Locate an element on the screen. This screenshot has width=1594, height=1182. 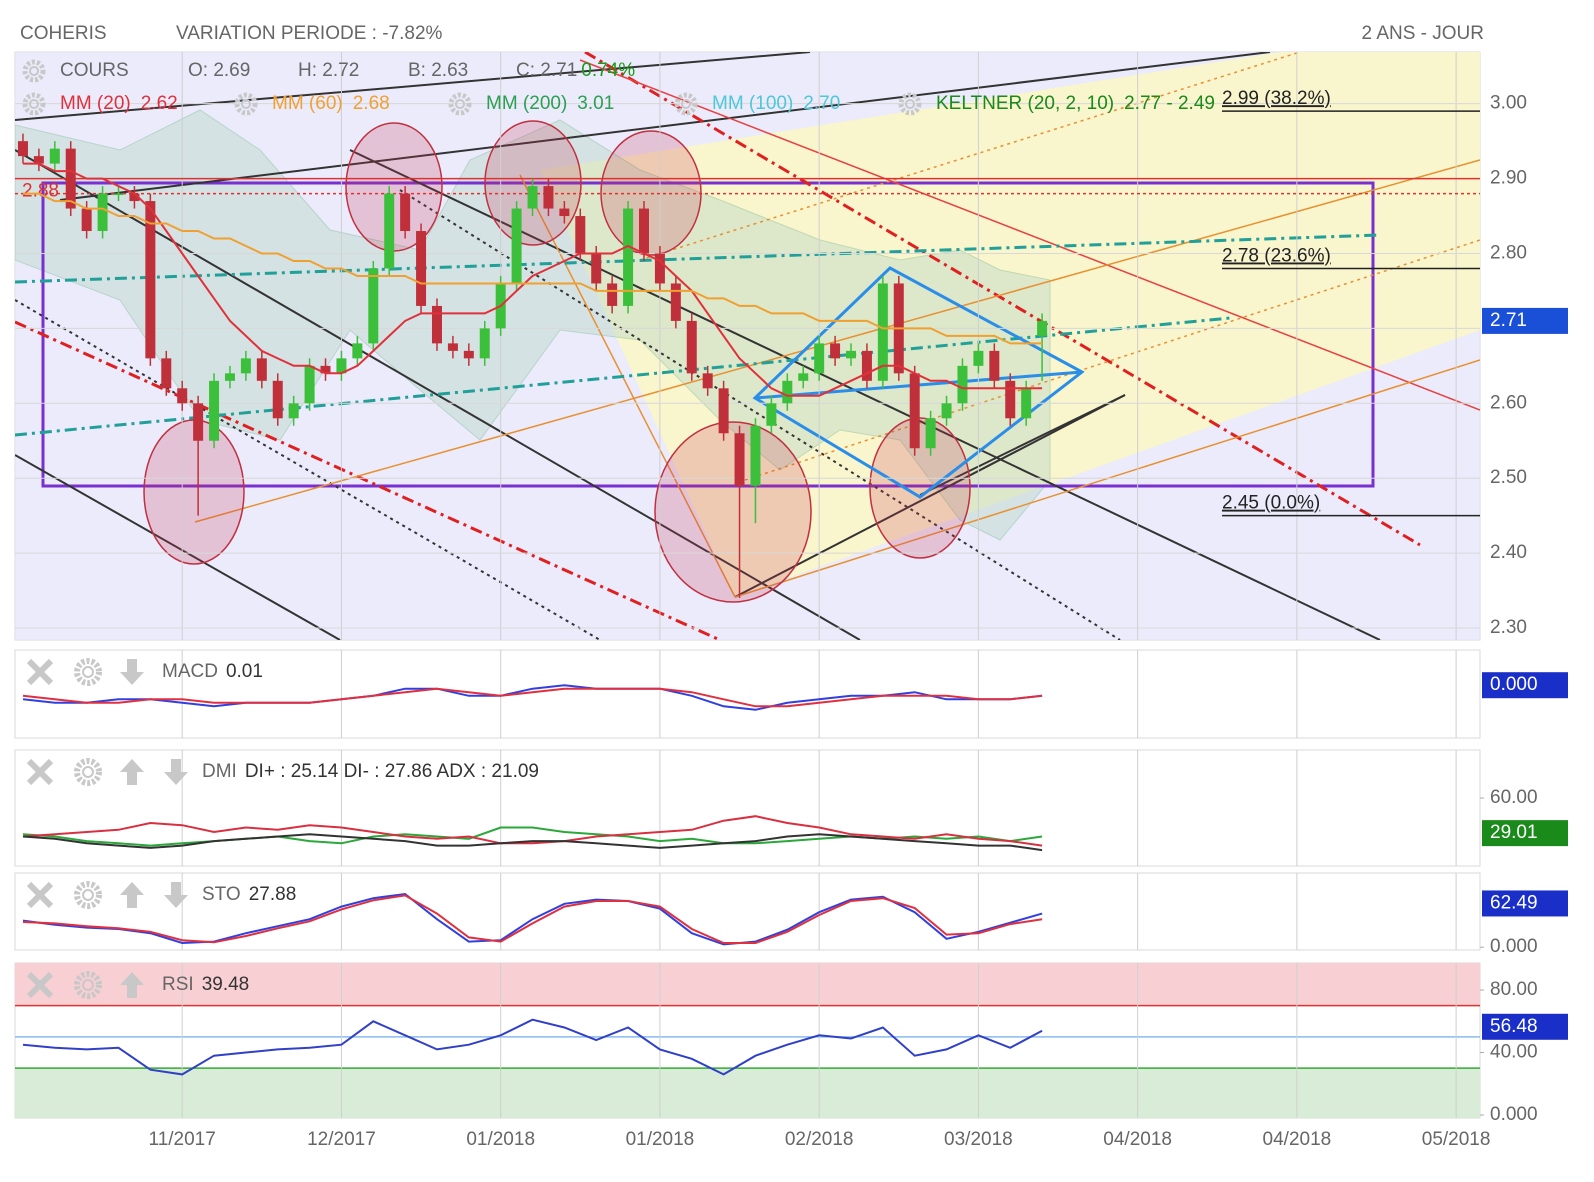
x-tick-label: 04/2018 is located at coordinates (1137, 1139).